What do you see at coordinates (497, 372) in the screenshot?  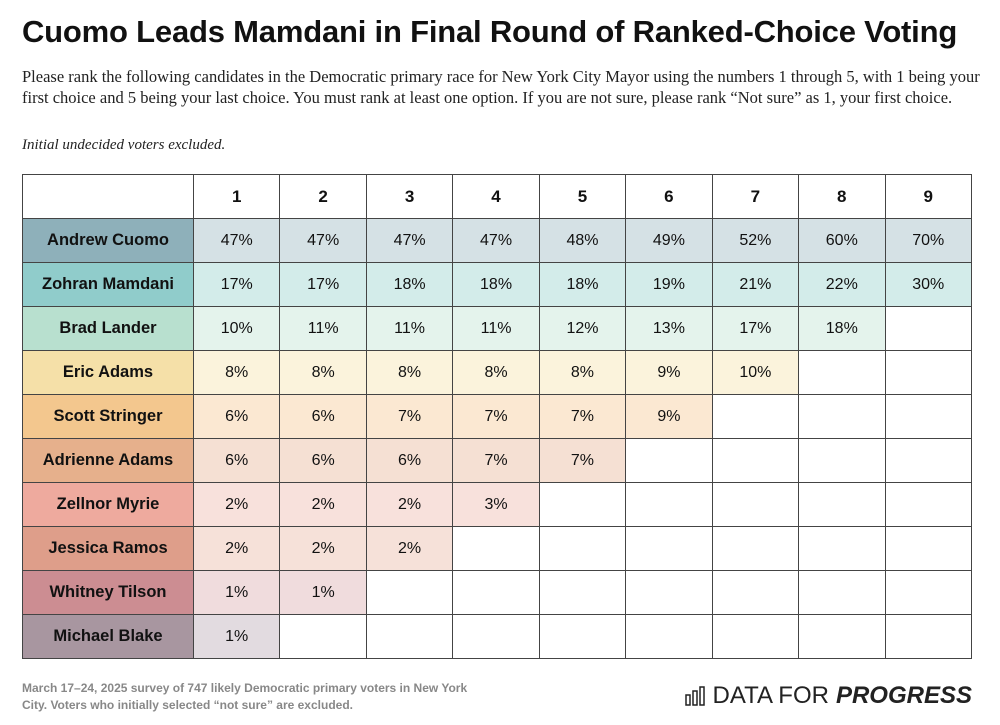 I see `candidate-row: Eric Adams 8% 8% 8% 8% 8% 9% 10%` at bounding box center [497, 372].